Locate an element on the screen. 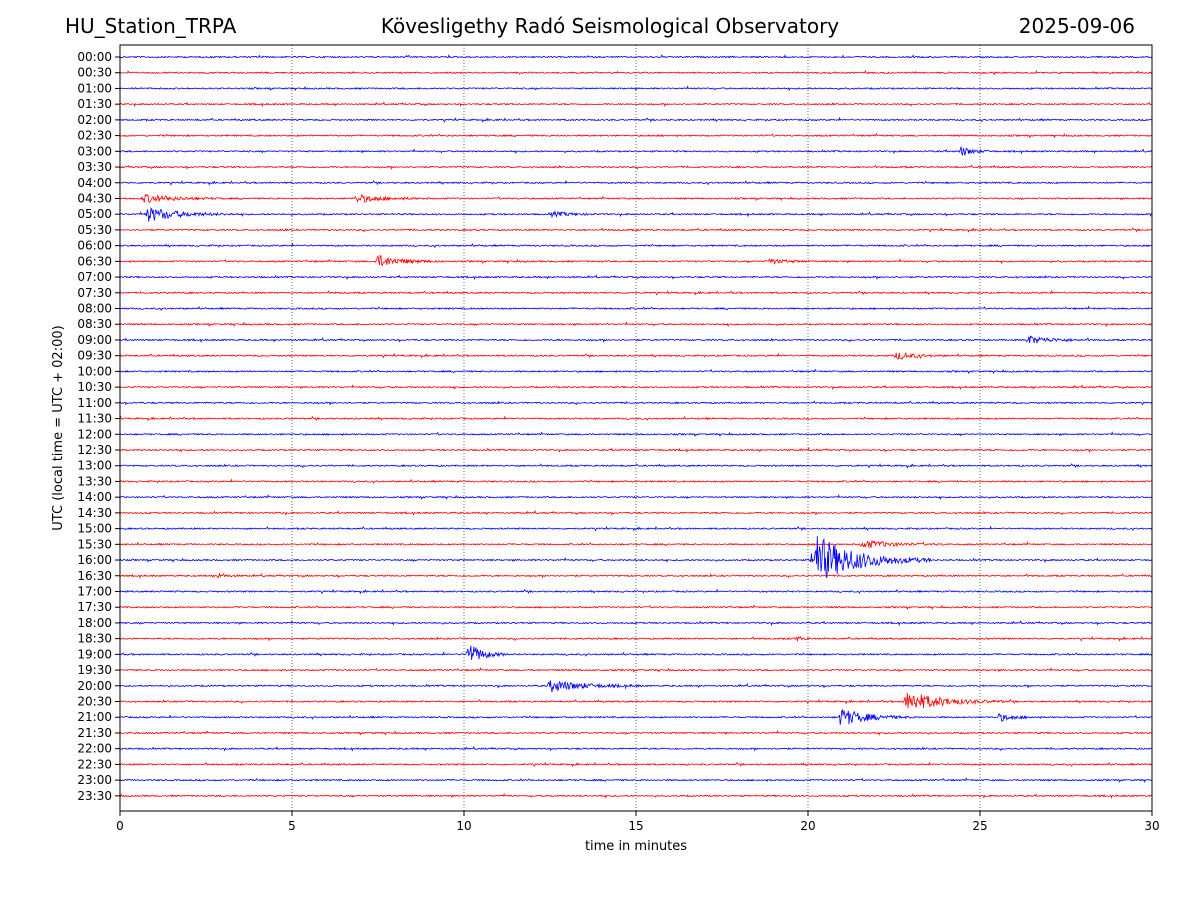  y-tick-label: 04:00 is located at coordinates (94, 183).